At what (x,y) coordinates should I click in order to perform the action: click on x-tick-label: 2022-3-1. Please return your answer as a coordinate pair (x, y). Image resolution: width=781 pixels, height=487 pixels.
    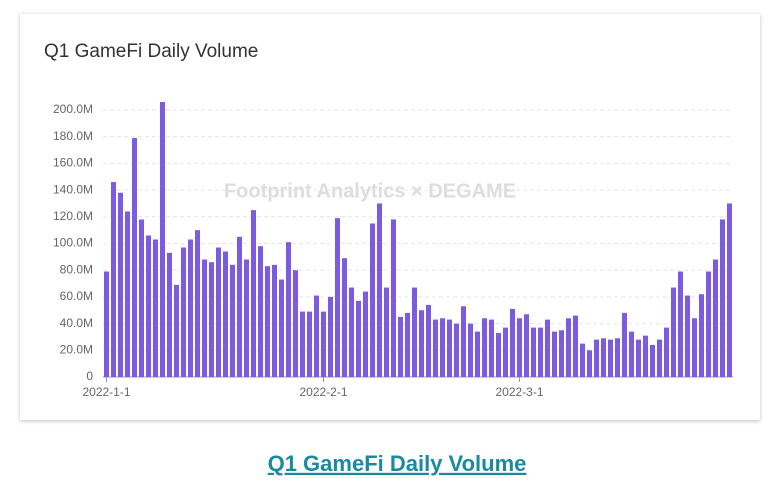
    Looking at the image, I should click on (519, 392).